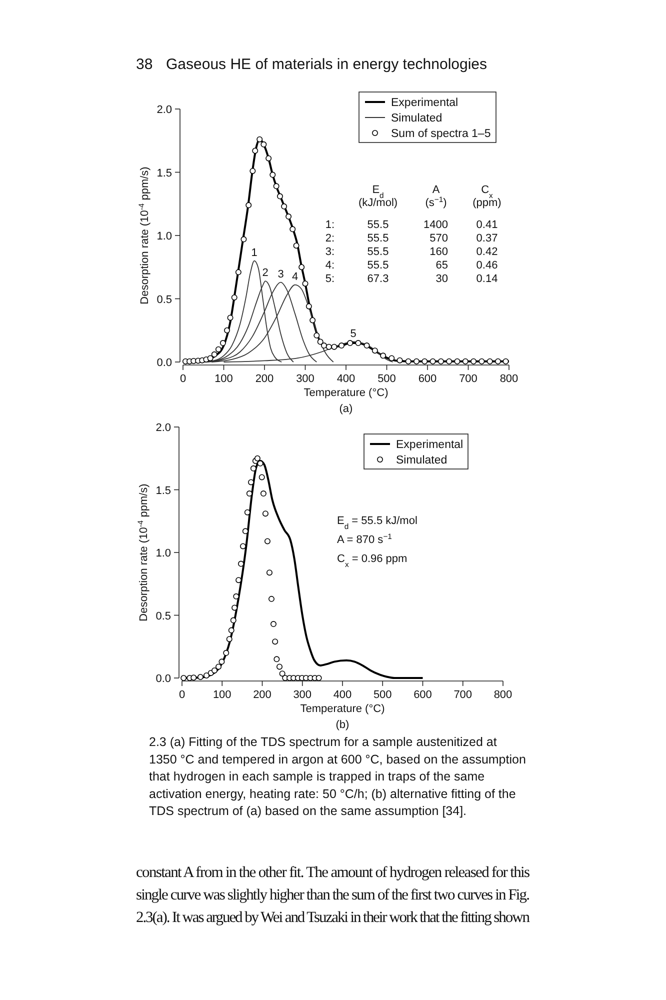  Describe the element at coordinates (337, 759) in the screenshot. I see `text: 1350 °C and tempered in argon at 600 °C, based on the assumption` at that location.